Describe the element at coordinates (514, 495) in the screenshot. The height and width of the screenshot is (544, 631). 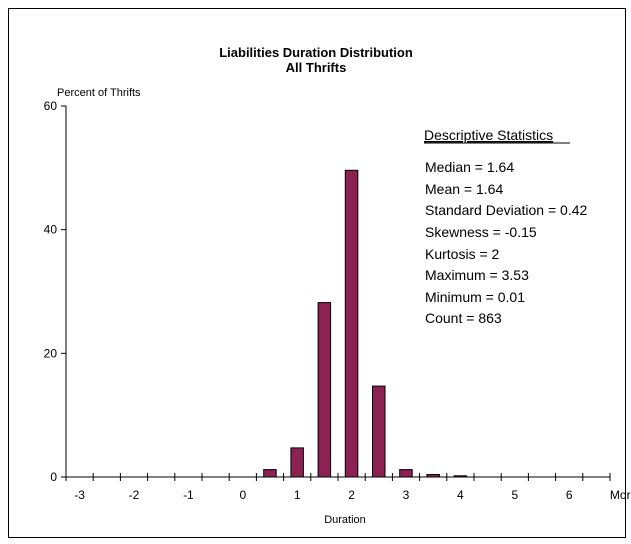
I see `x-tick-label: 5` at that location.